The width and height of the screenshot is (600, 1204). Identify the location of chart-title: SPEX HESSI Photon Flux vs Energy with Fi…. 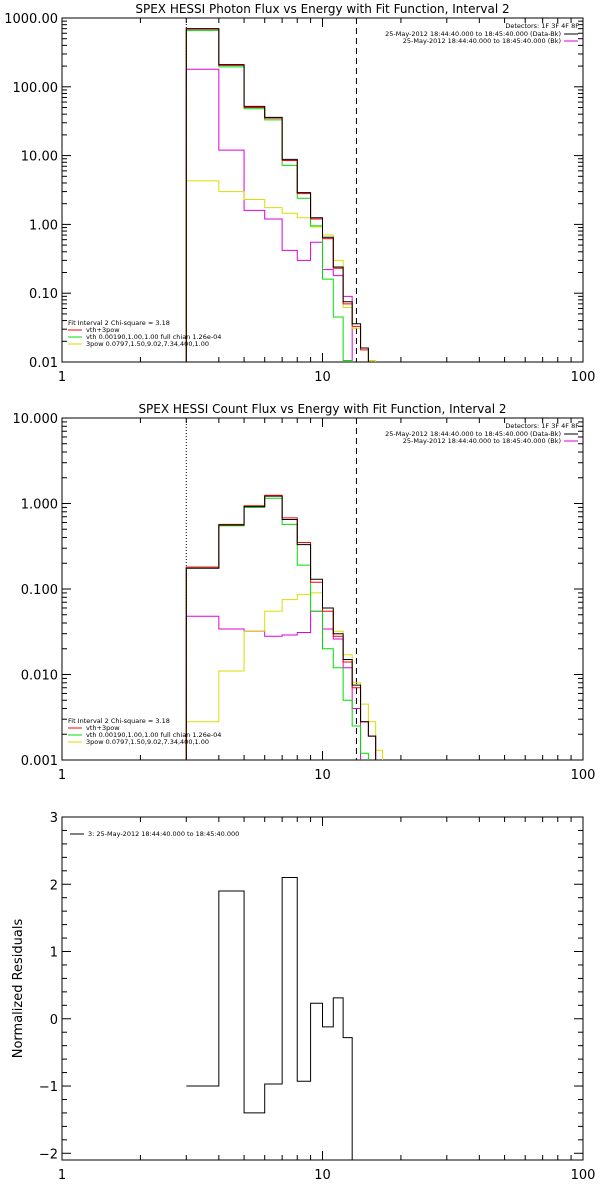
(322, 9).